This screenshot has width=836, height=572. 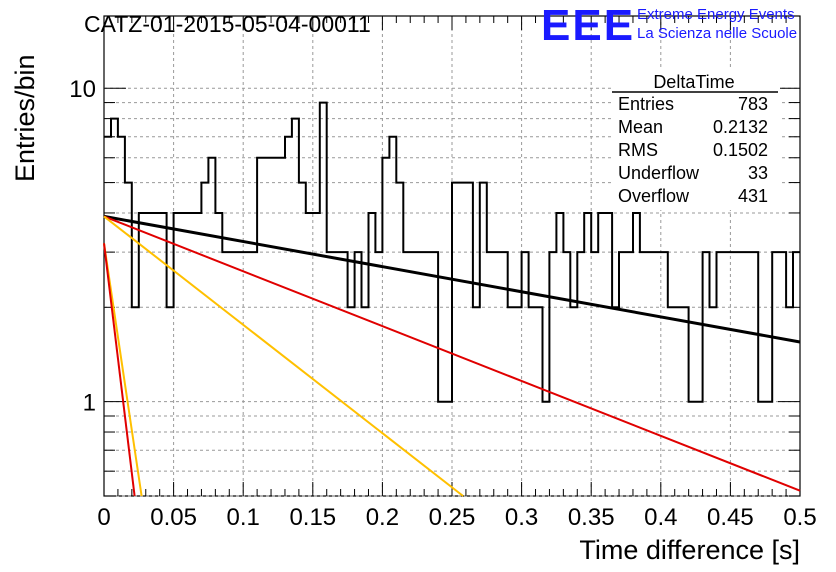 What do you see at coordinates (382, 517) in the screenshot?
I see `x-tick-label: 0.2` at bounding box center [382, 517].